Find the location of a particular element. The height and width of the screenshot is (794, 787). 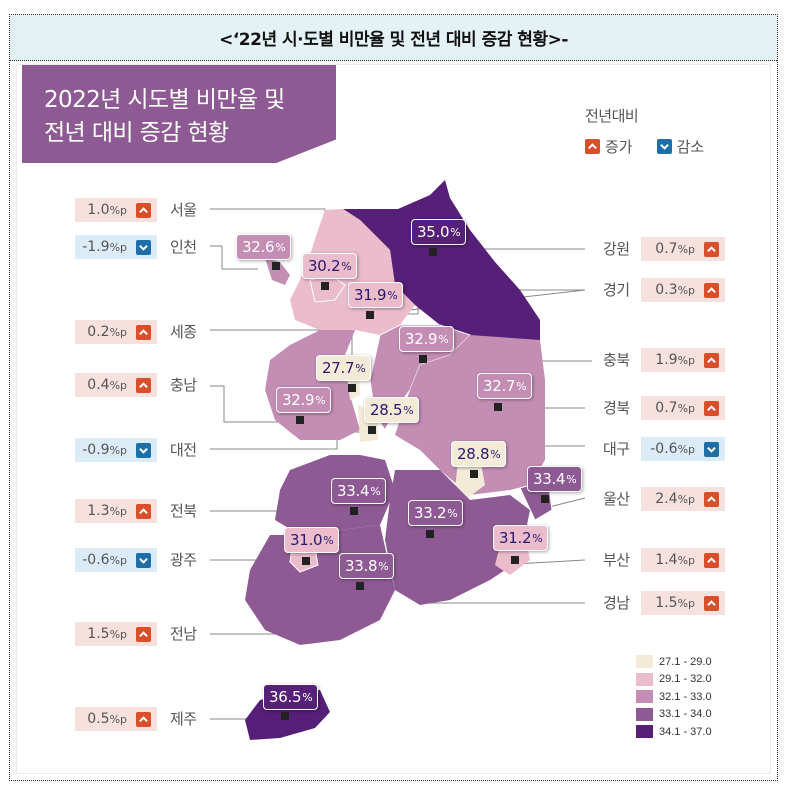

rate-bubble-jeonbuk: 33.4% is located at coordinates (359, 491).